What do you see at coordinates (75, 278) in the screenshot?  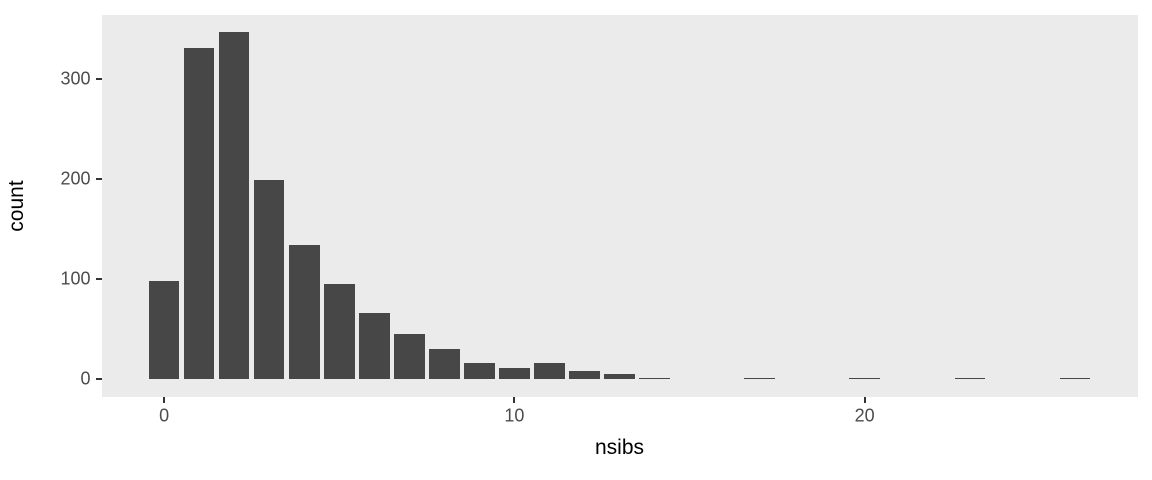 I see `y-tick-label: 100` at bounding box center [75, 278].